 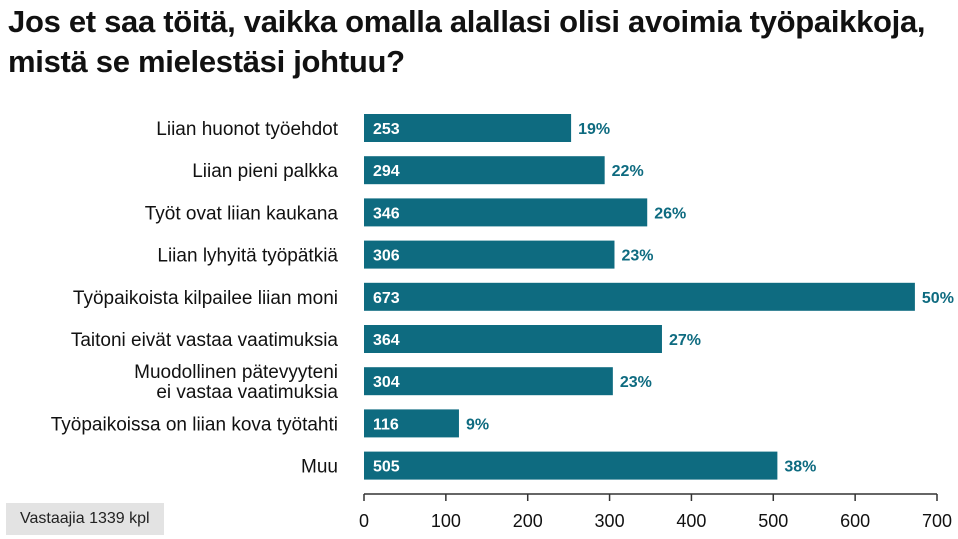 I want to click on category-label: Liian pieni palkka, so click(x=265, y=171).